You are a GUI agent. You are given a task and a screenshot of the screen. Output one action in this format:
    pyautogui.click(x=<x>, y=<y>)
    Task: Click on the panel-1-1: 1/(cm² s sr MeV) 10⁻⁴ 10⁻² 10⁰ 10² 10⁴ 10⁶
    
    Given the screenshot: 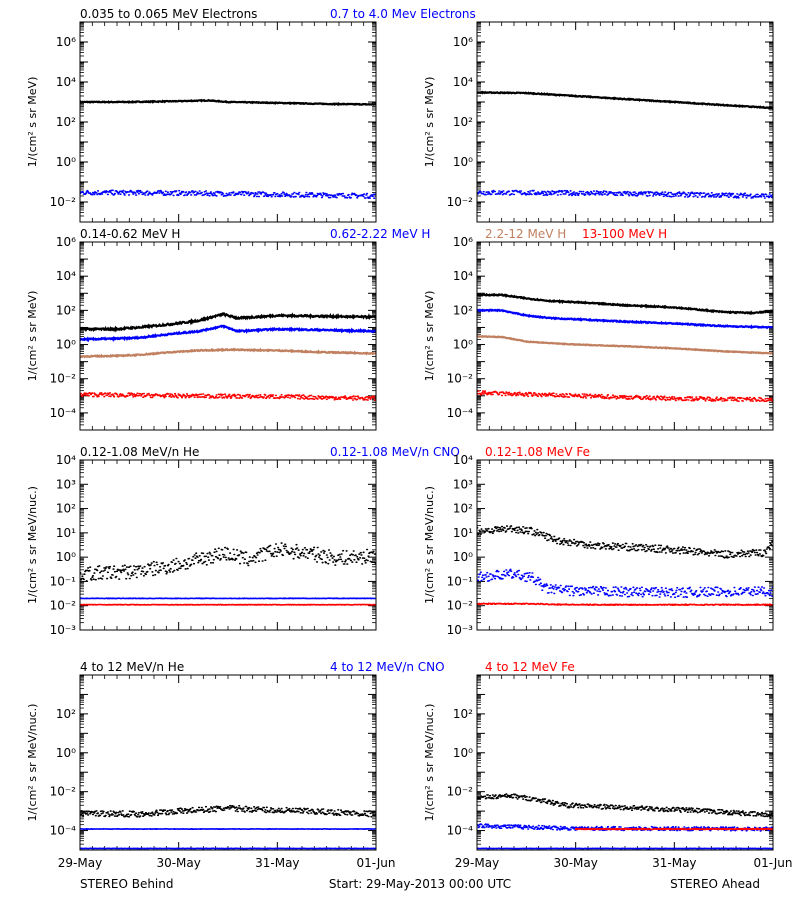 What is the action you would take?
    pyautogui.click(x=598, y=333)
    